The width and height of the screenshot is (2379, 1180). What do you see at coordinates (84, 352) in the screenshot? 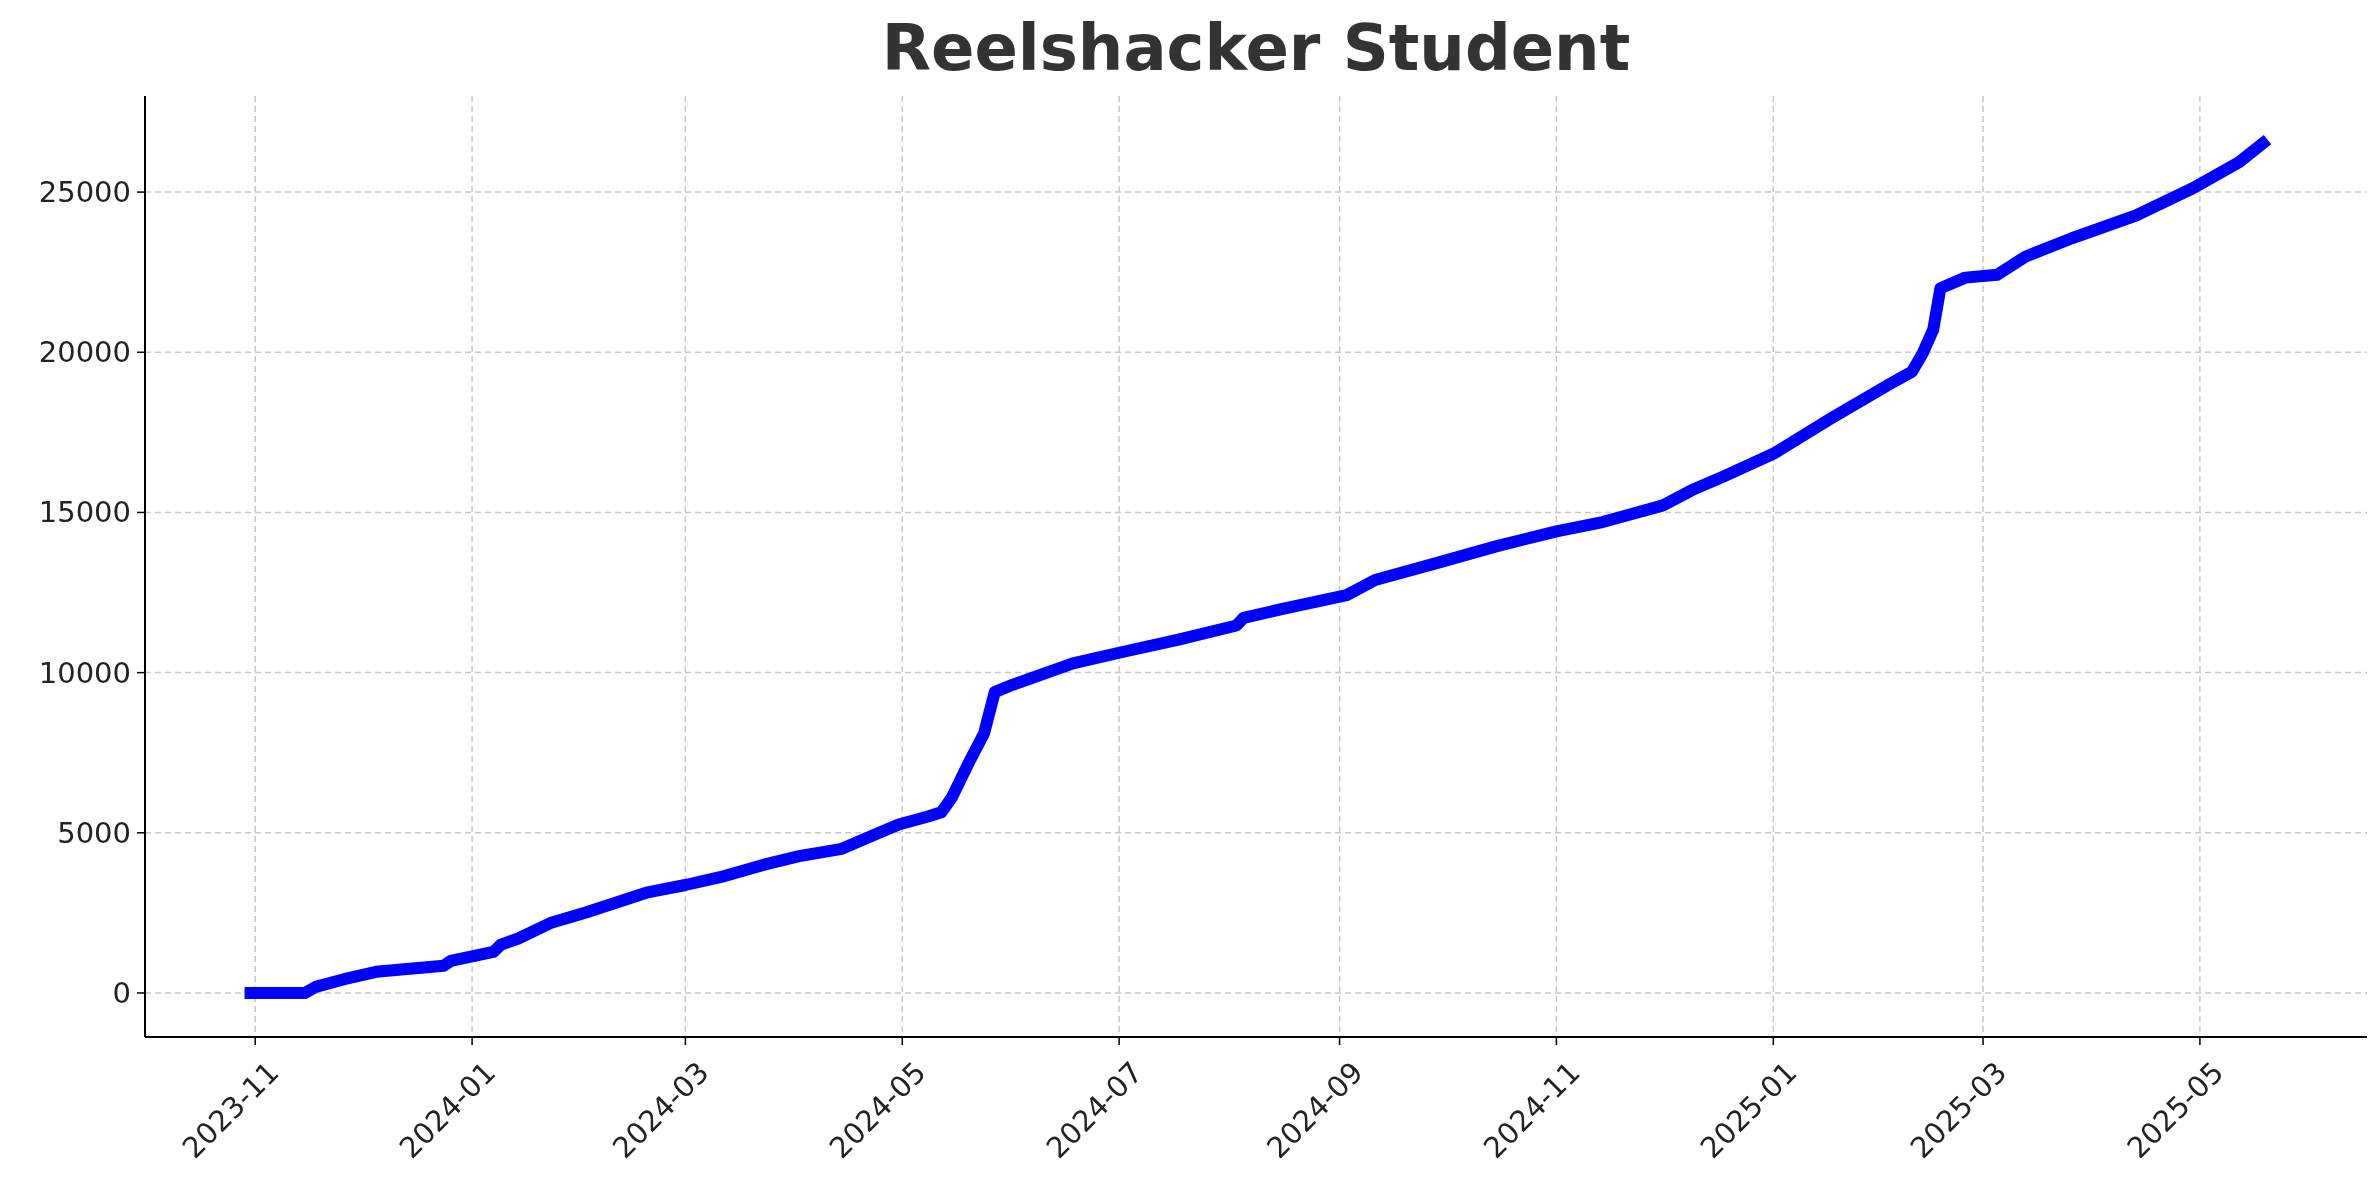
I see `y-tick-label: 20000` at bounding box center [84, 352].